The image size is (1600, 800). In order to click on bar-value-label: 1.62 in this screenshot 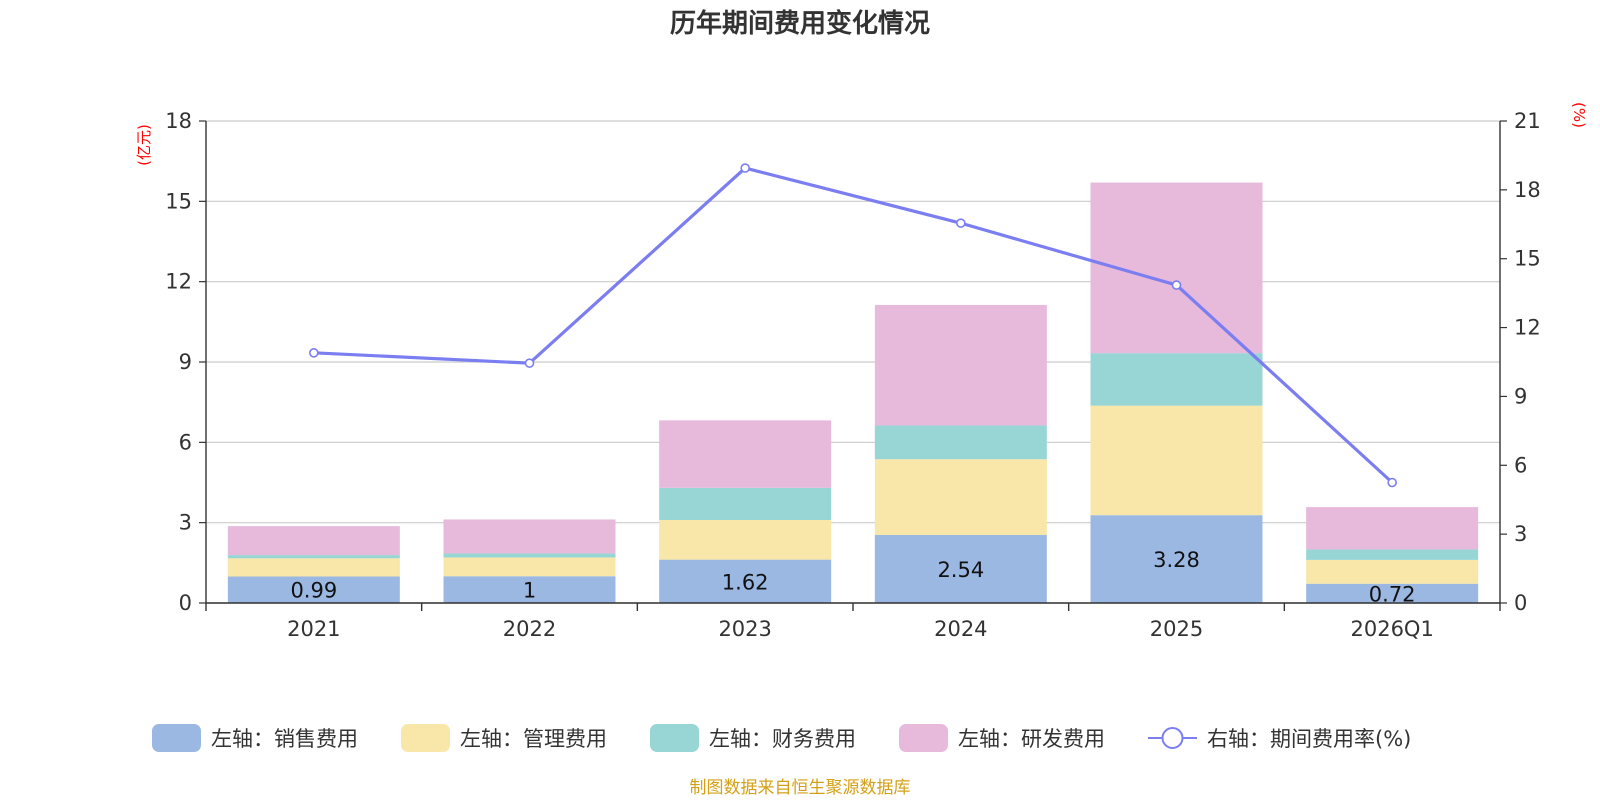, I will do `click(745, 582)`.